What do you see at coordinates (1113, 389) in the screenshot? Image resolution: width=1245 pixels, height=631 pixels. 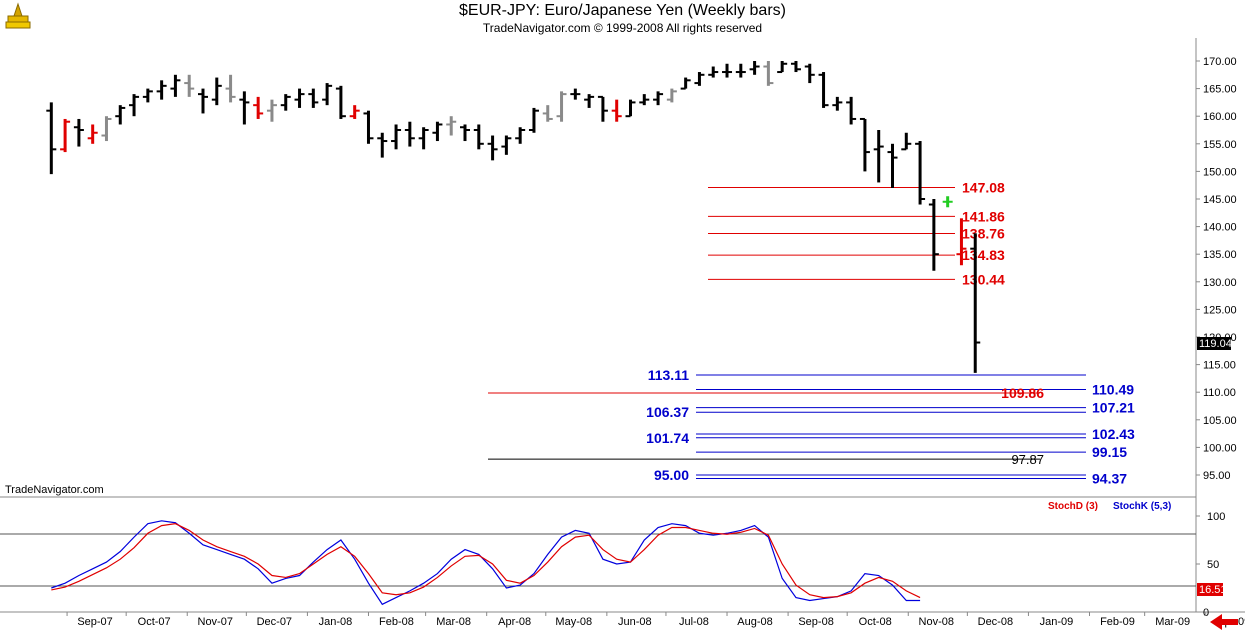 I see `fib-level-label: 110.49` at bounding box center [1113, 389].